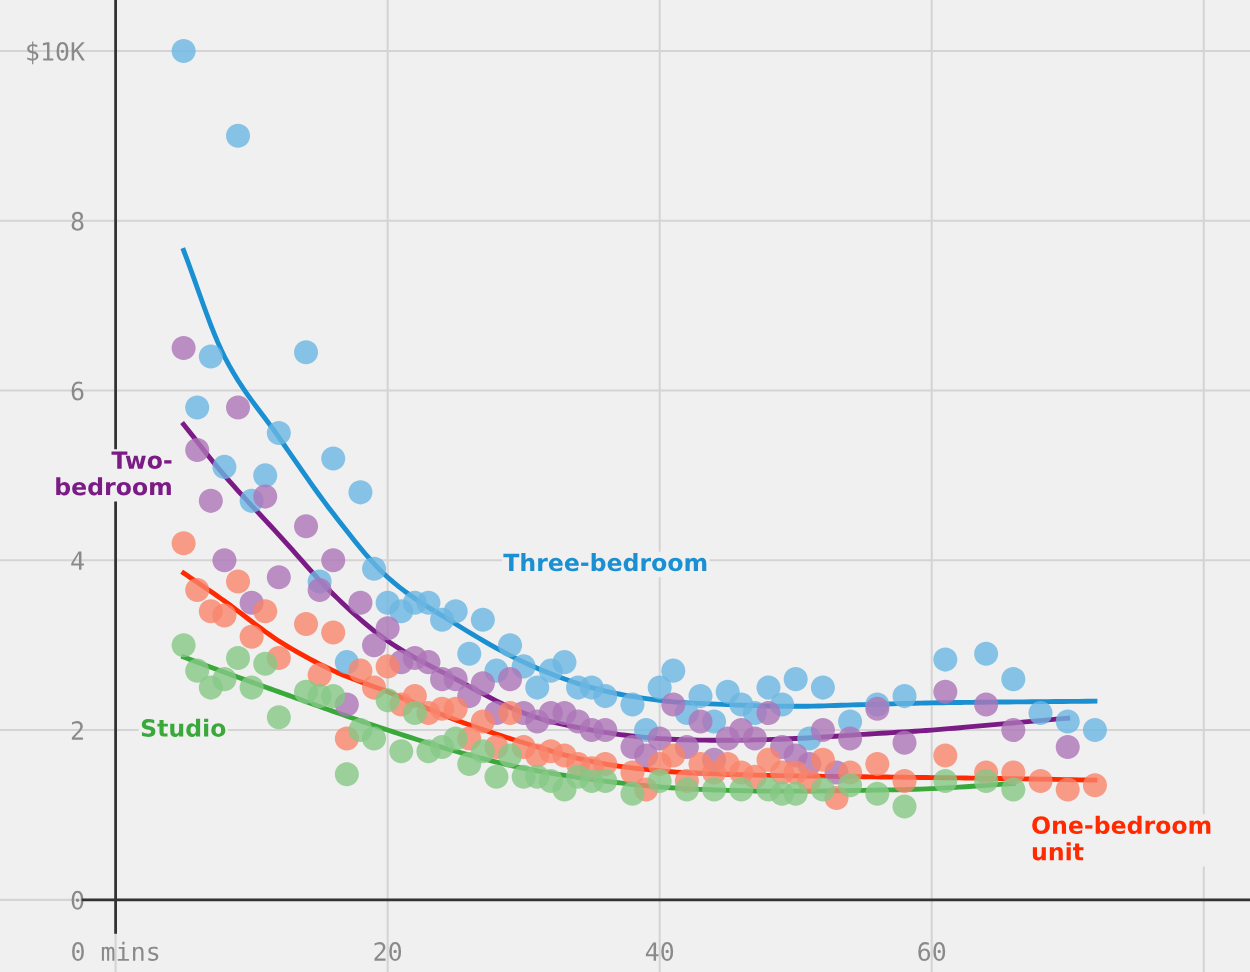 The width and height of the screenshot is (1250, 972). Describe the element at coordinates (659, 951) in the screenshot. I see `x-tick-label: 40` at that location.